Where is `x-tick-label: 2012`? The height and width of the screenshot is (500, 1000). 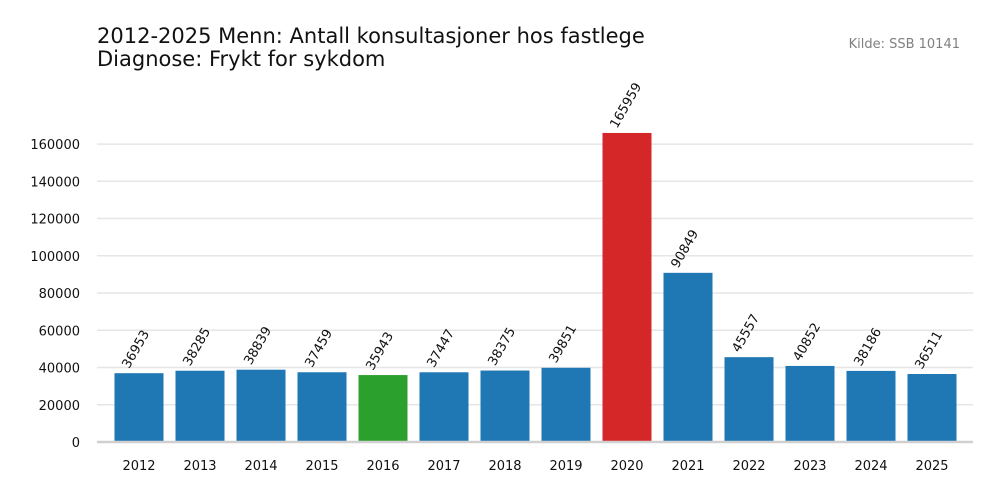
x-tick-label: 2012 is located at coordinates (138, 466).